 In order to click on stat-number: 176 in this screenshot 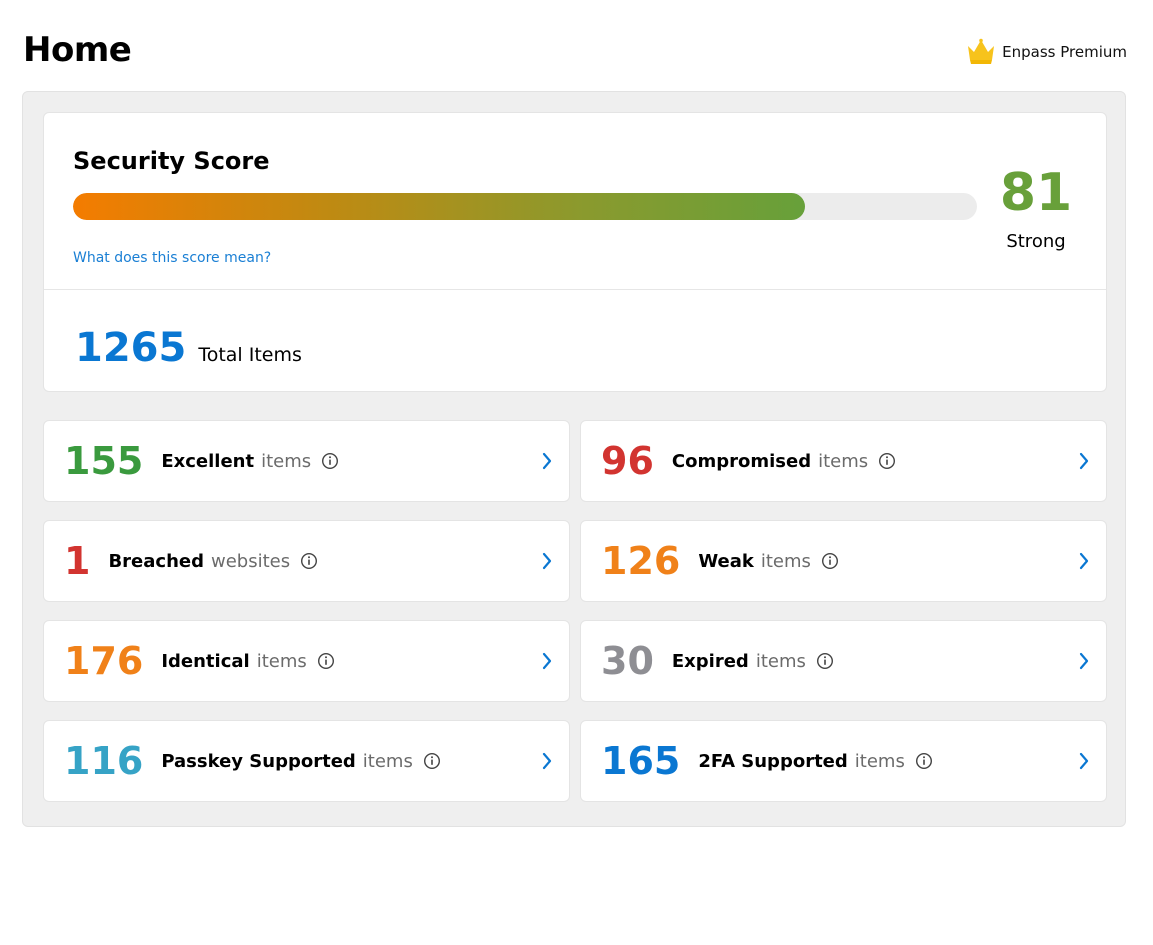, I will do `click(104, 661)`.